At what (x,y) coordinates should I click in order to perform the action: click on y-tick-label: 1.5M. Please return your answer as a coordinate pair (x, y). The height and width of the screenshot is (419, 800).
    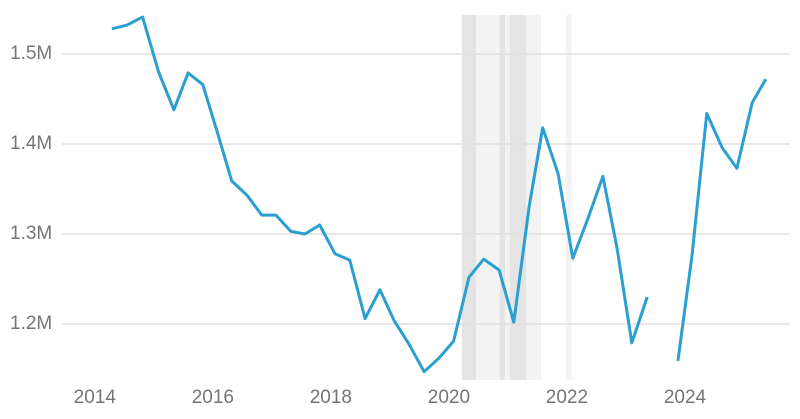
    Looking at the image, I should click on (31, 53).